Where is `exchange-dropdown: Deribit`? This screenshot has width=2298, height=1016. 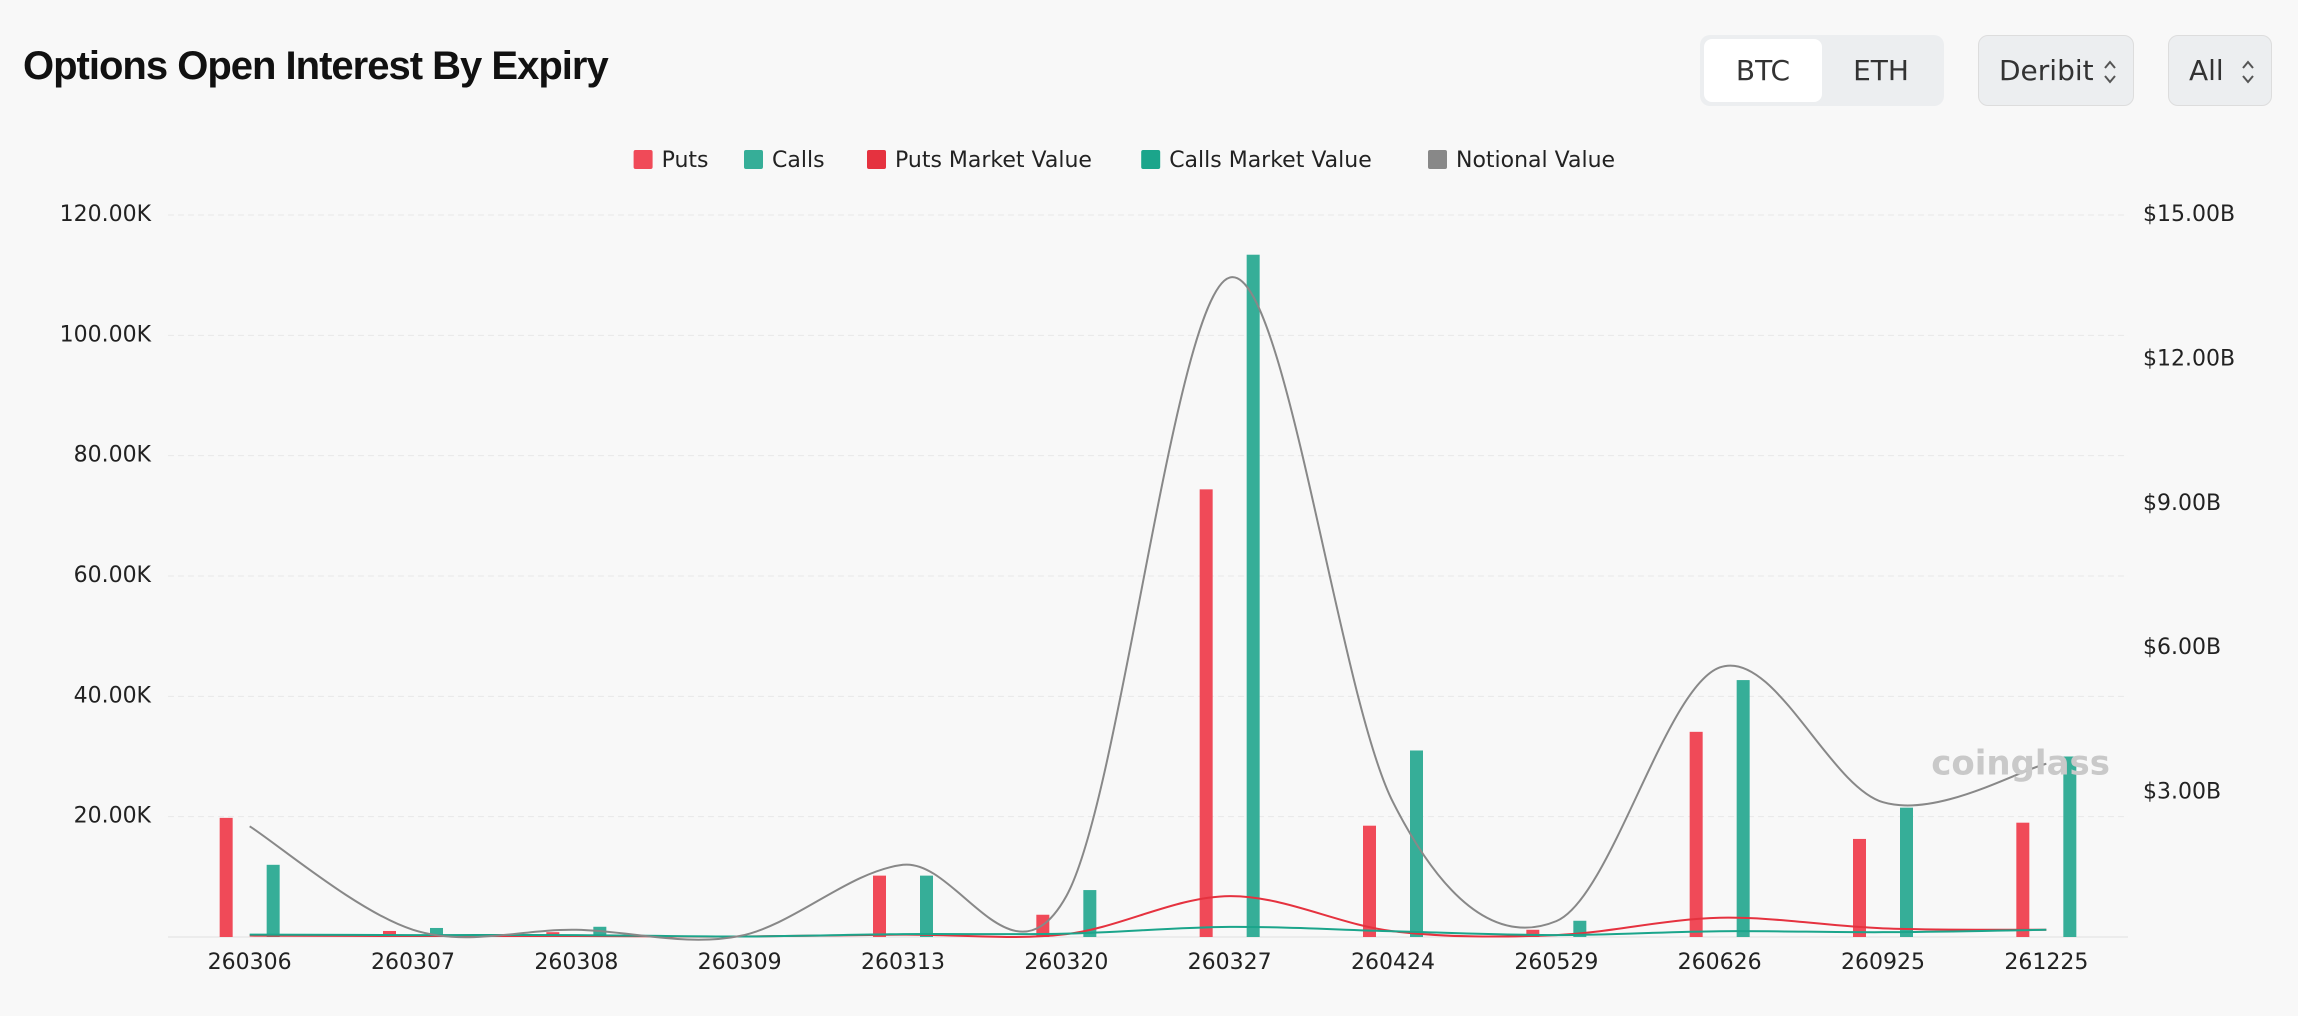 exchange-dropdown: Deribit is located at coordinates (2056, 70).